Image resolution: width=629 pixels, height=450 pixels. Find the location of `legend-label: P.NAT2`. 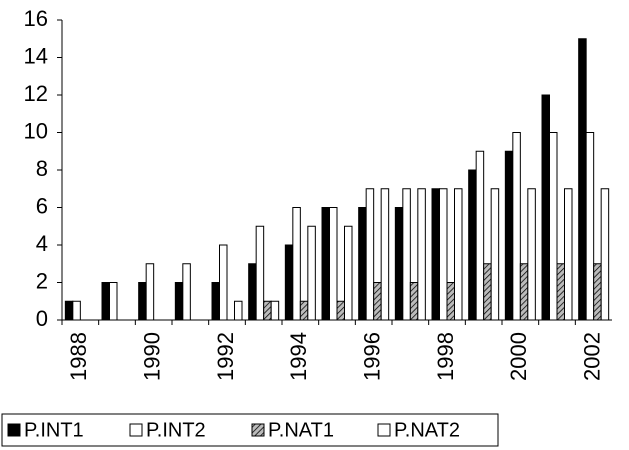

legend-label: P.NAT2 is located at coordinates (427, 430).